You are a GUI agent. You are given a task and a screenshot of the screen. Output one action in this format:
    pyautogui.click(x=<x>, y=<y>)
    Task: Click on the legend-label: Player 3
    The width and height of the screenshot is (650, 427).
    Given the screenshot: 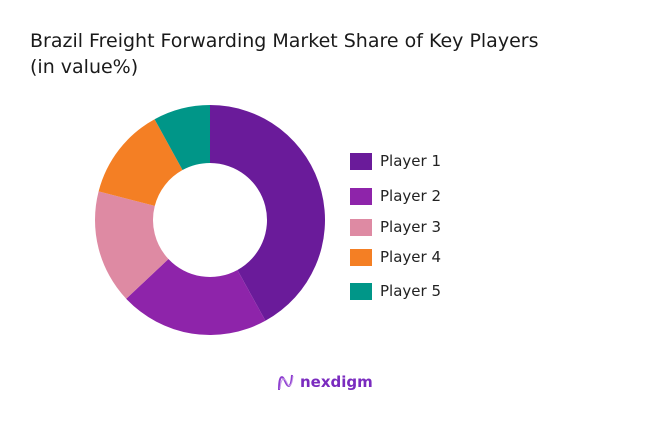 What is the action you would take?
    pyautogui.click(x=410, y=227)
    